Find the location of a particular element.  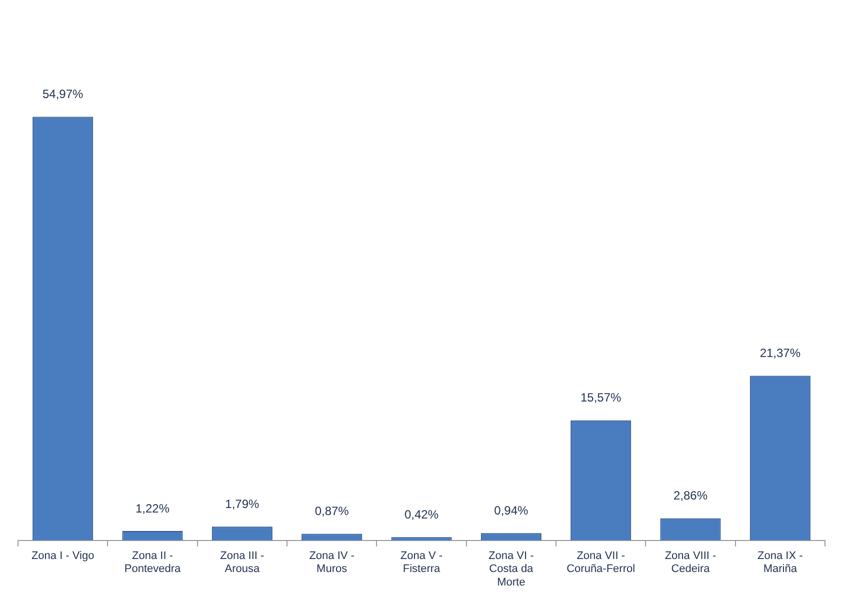

data-label: 1,22% is located at coordinates (152, 508).